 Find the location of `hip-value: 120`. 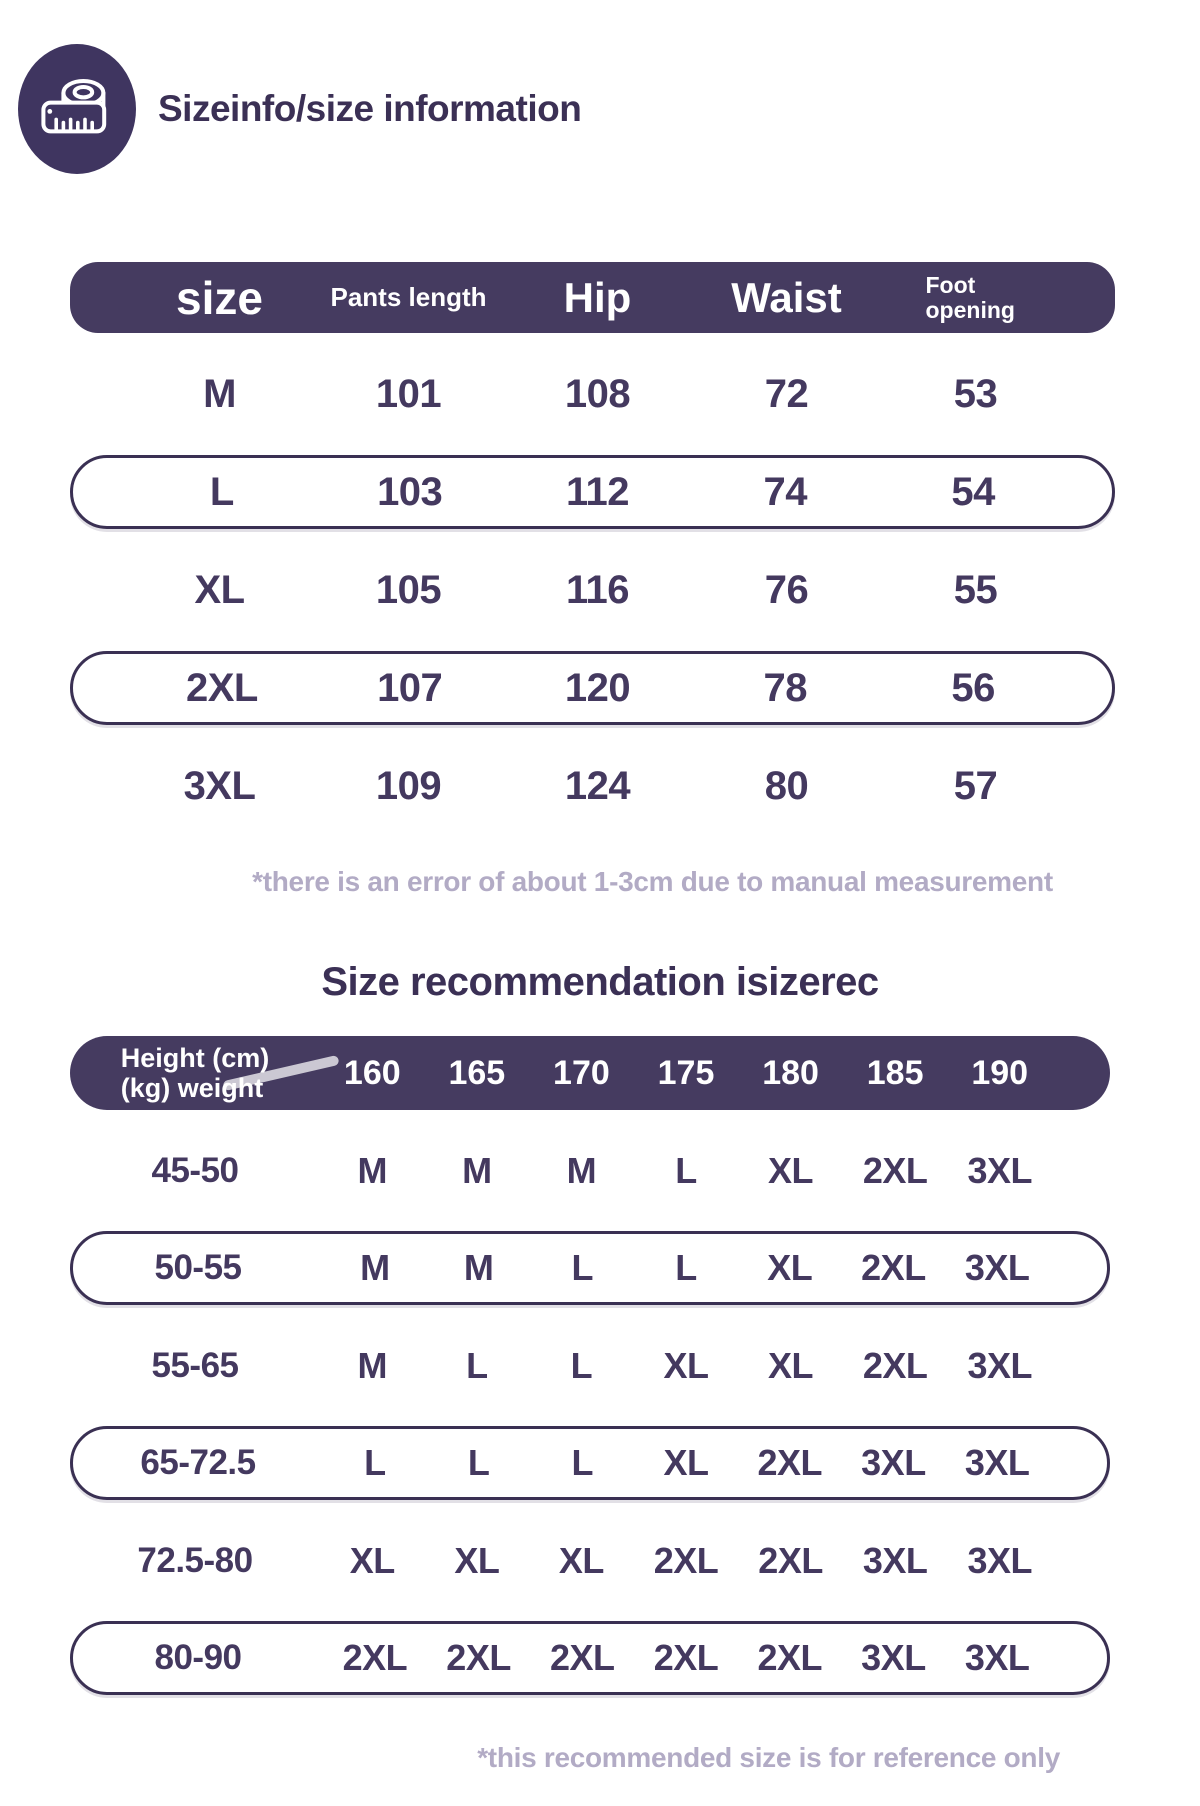

hip-value: 120 is located at coordinates (597, 687).